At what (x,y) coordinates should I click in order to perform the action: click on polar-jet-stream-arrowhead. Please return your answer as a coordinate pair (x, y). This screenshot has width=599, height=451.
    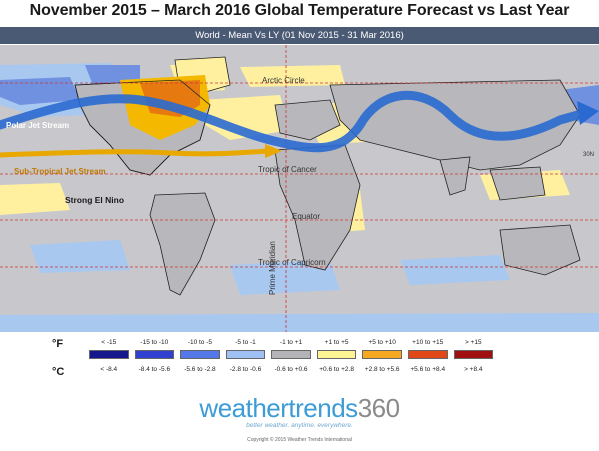
    Looking at the image, I should click on (588, 113).